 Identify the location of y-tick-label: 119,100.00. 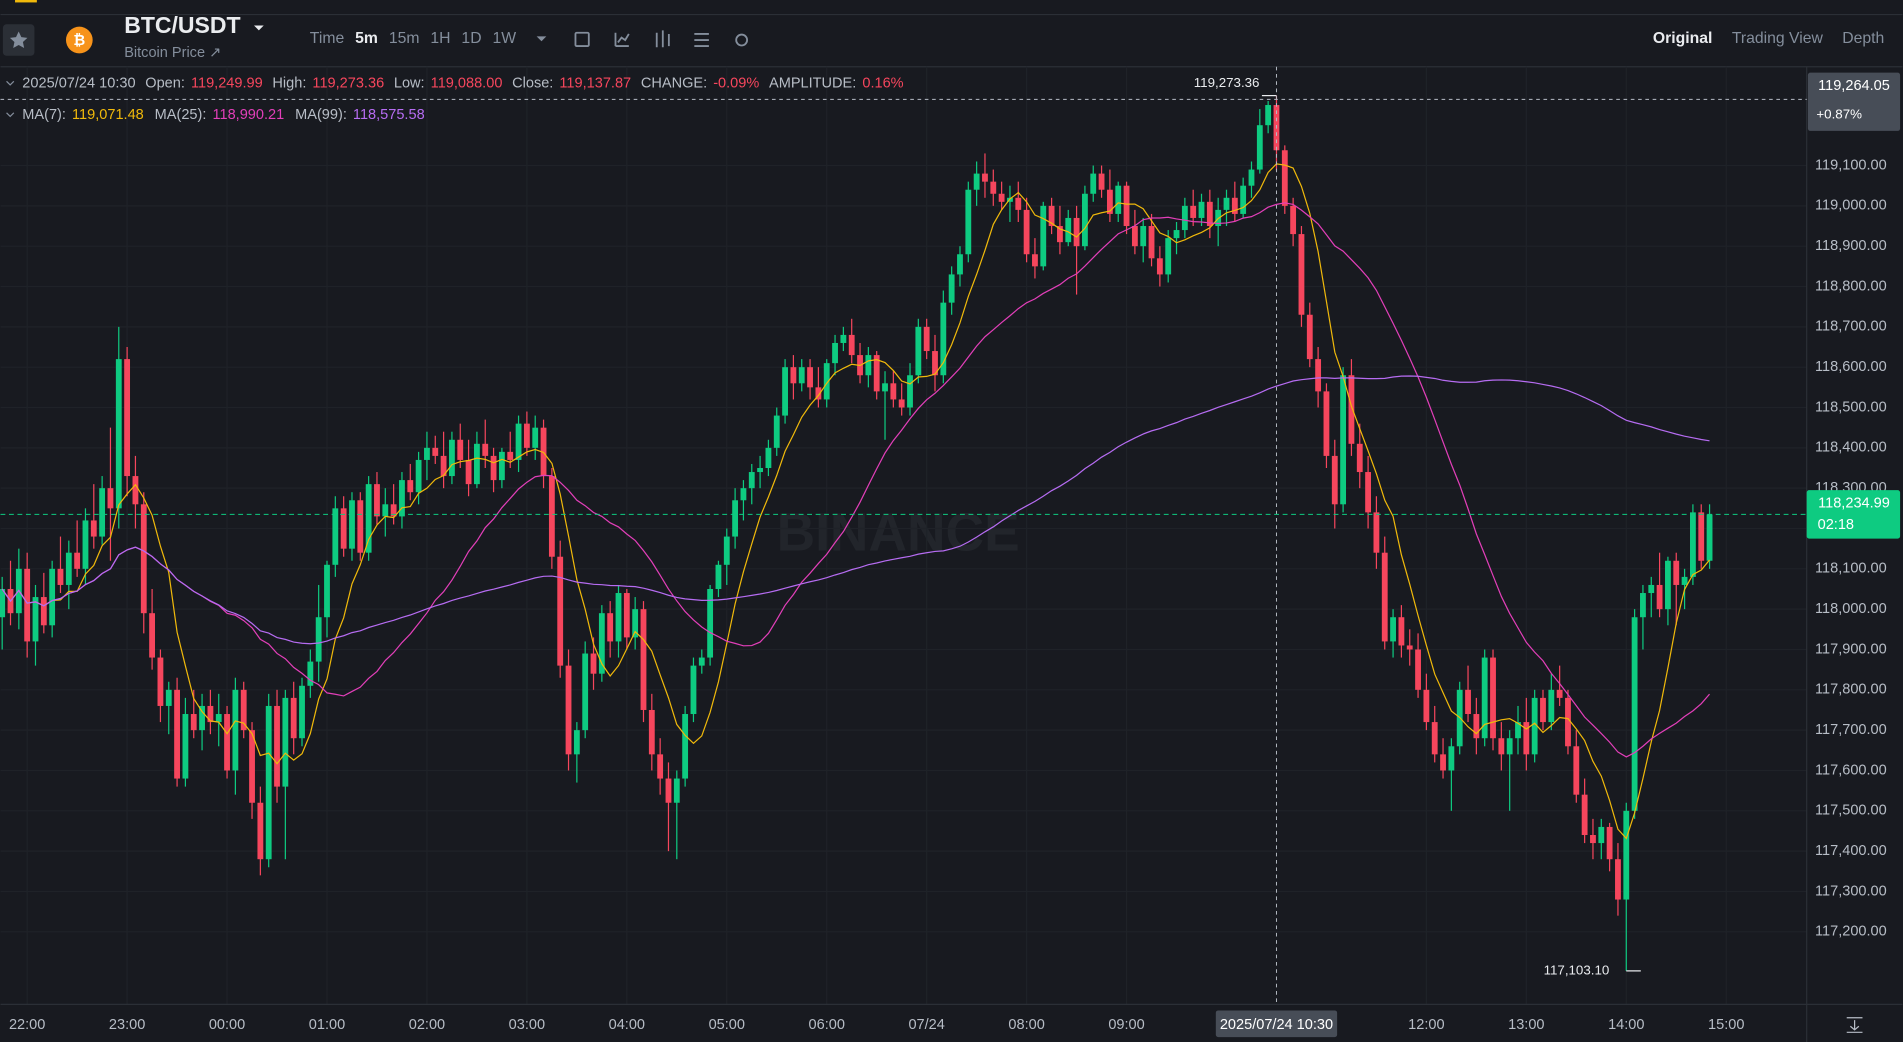
(1851, 165).